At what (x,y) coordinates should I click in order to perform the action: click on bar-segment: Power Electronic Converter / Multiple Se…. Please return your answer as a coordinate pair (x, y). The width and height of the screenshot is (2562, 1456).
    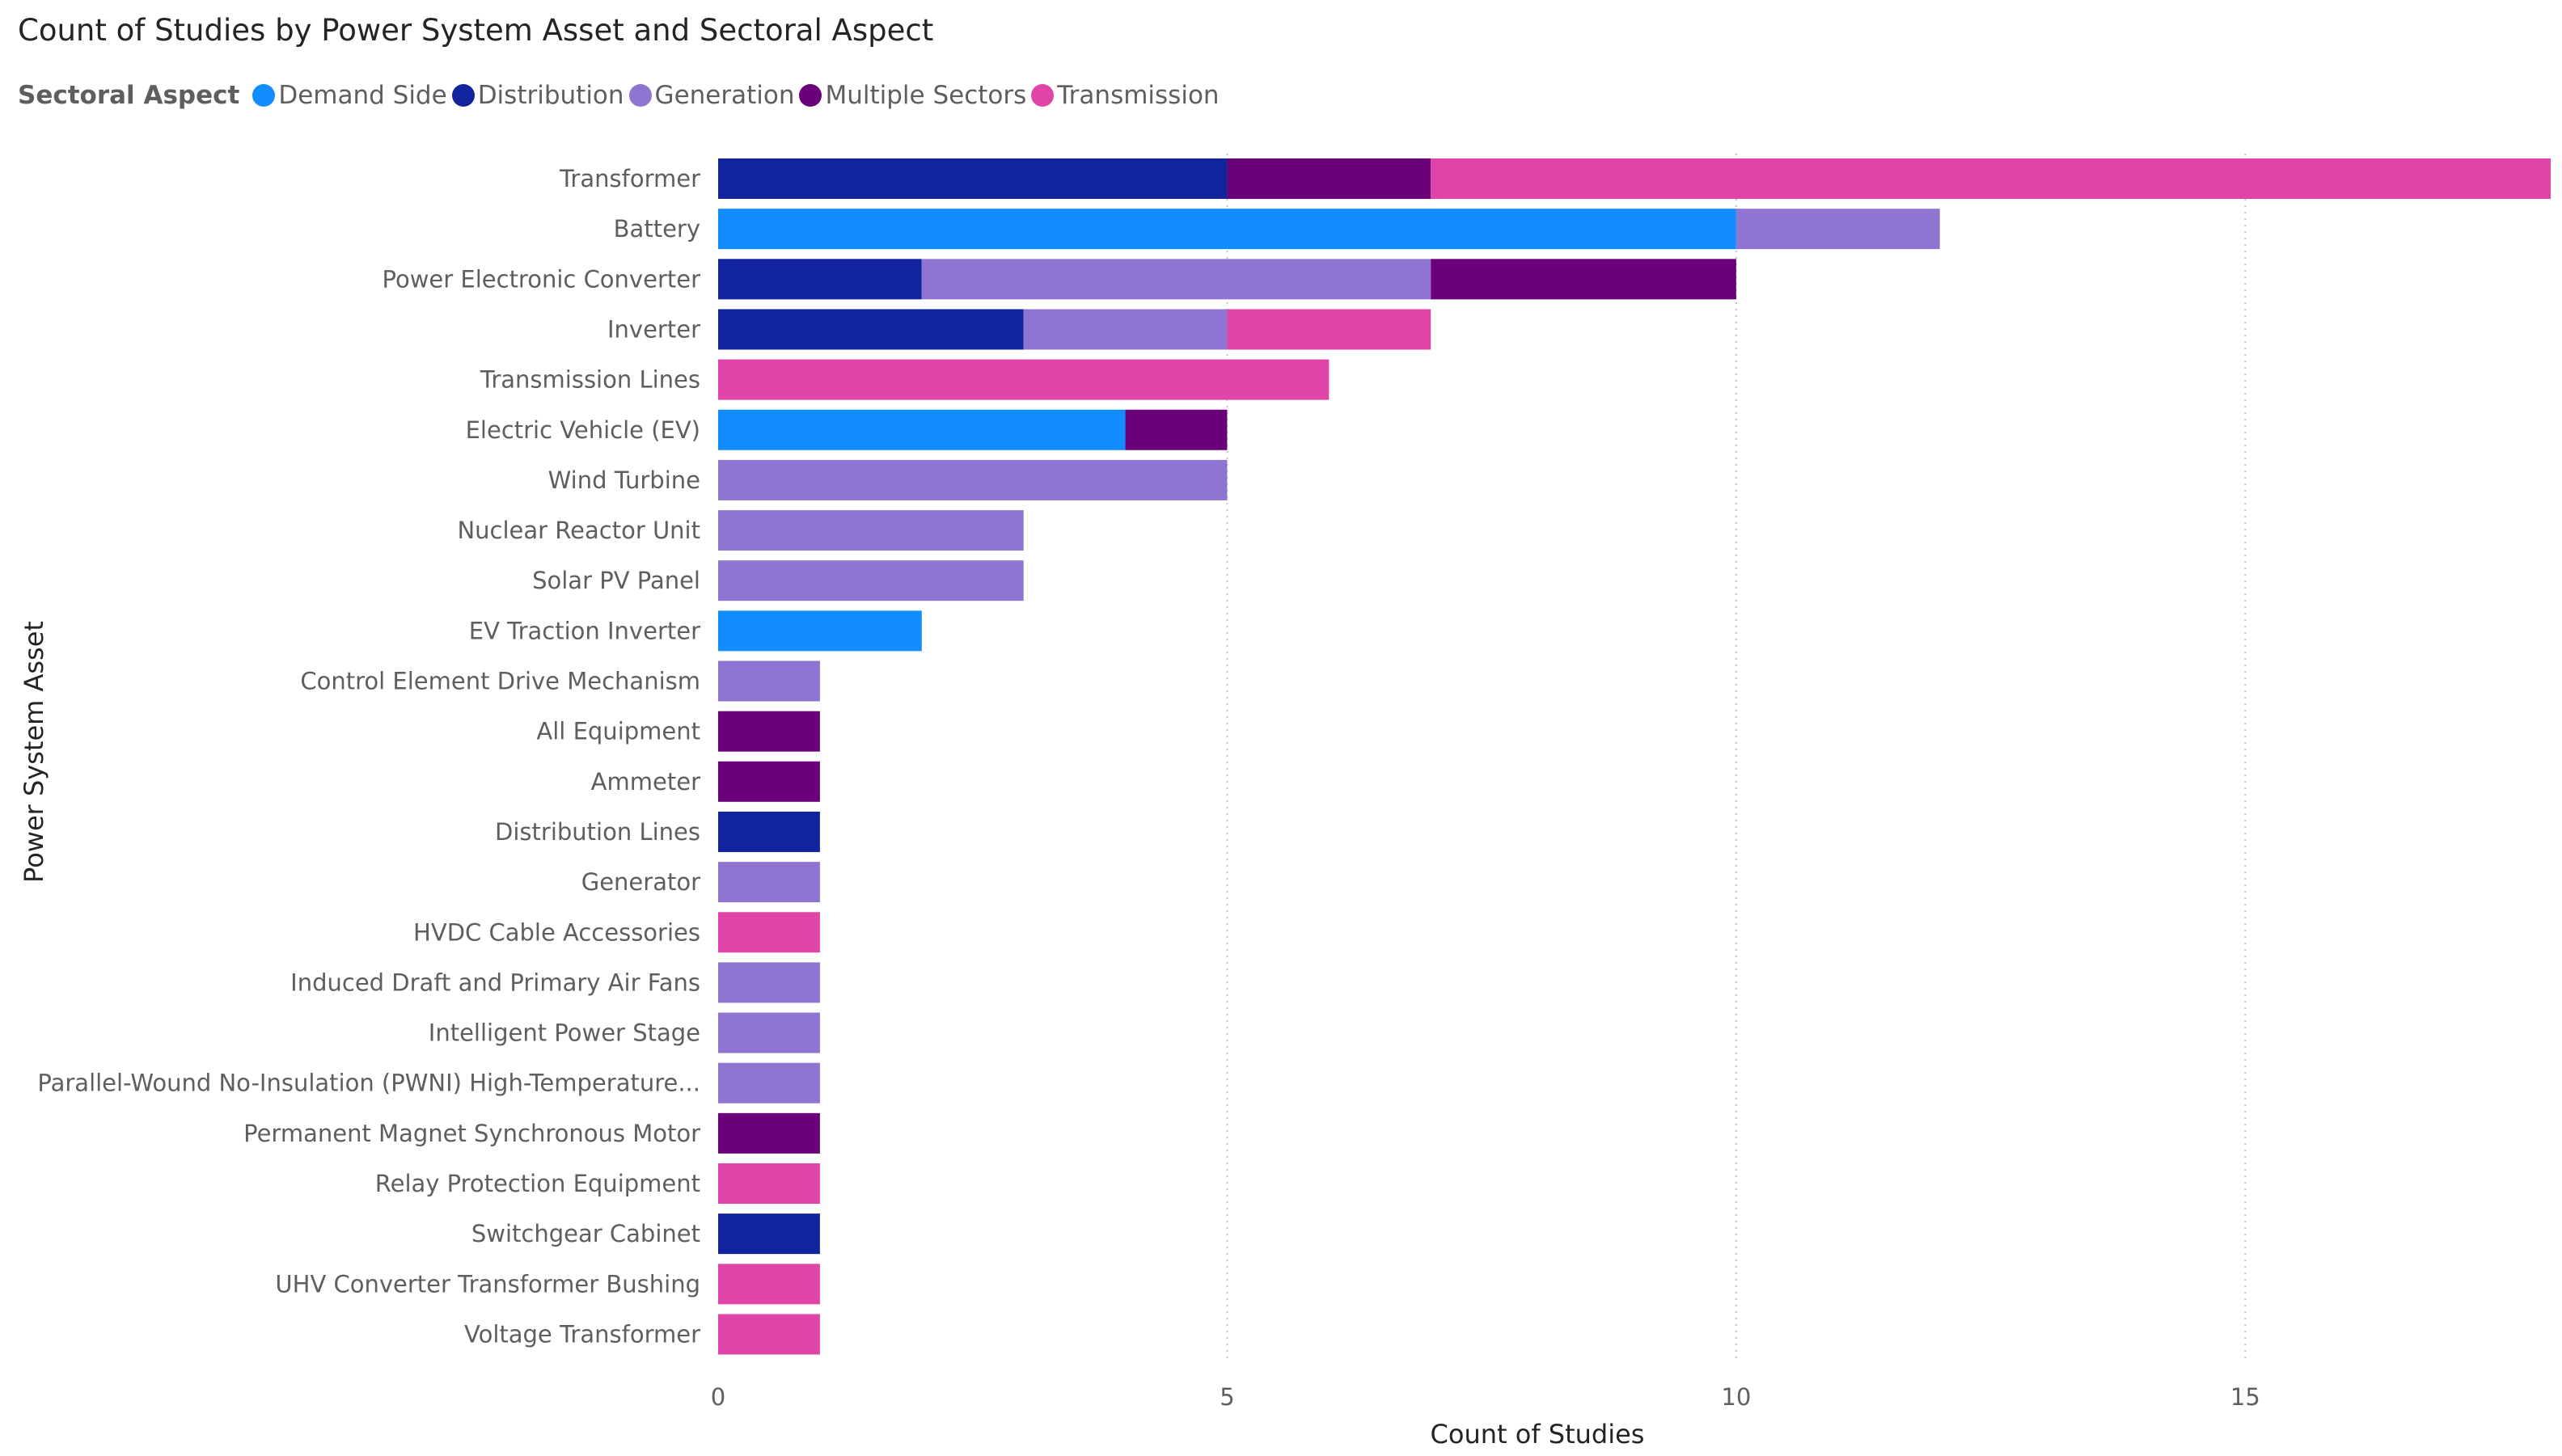
    Looking at the image, I should click on (1583, 279).